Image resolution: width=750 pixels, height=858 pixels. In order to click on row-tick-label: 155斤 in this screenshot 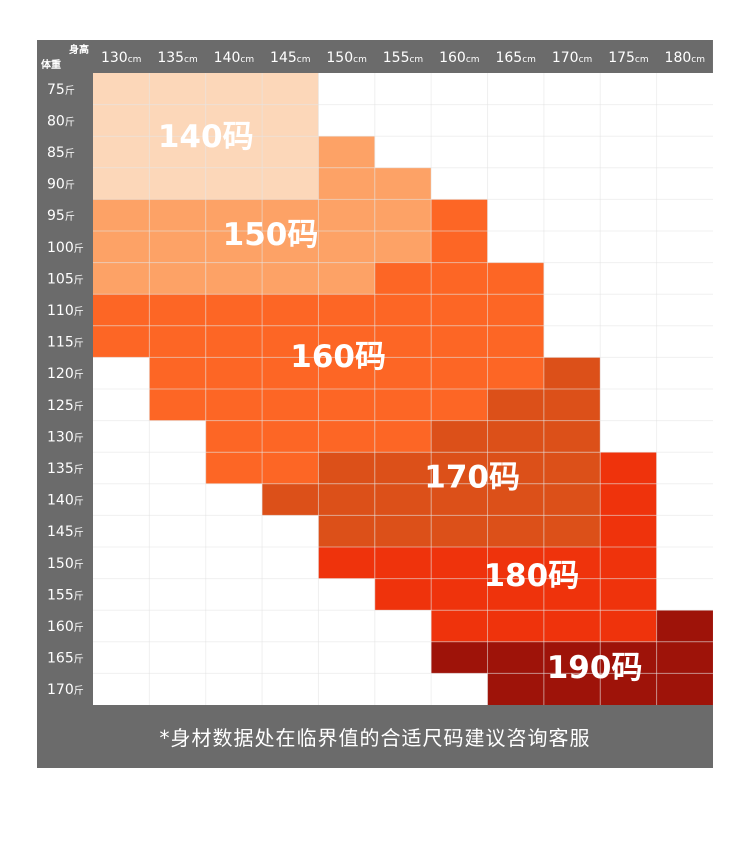, I will do `click(65, 595)`.